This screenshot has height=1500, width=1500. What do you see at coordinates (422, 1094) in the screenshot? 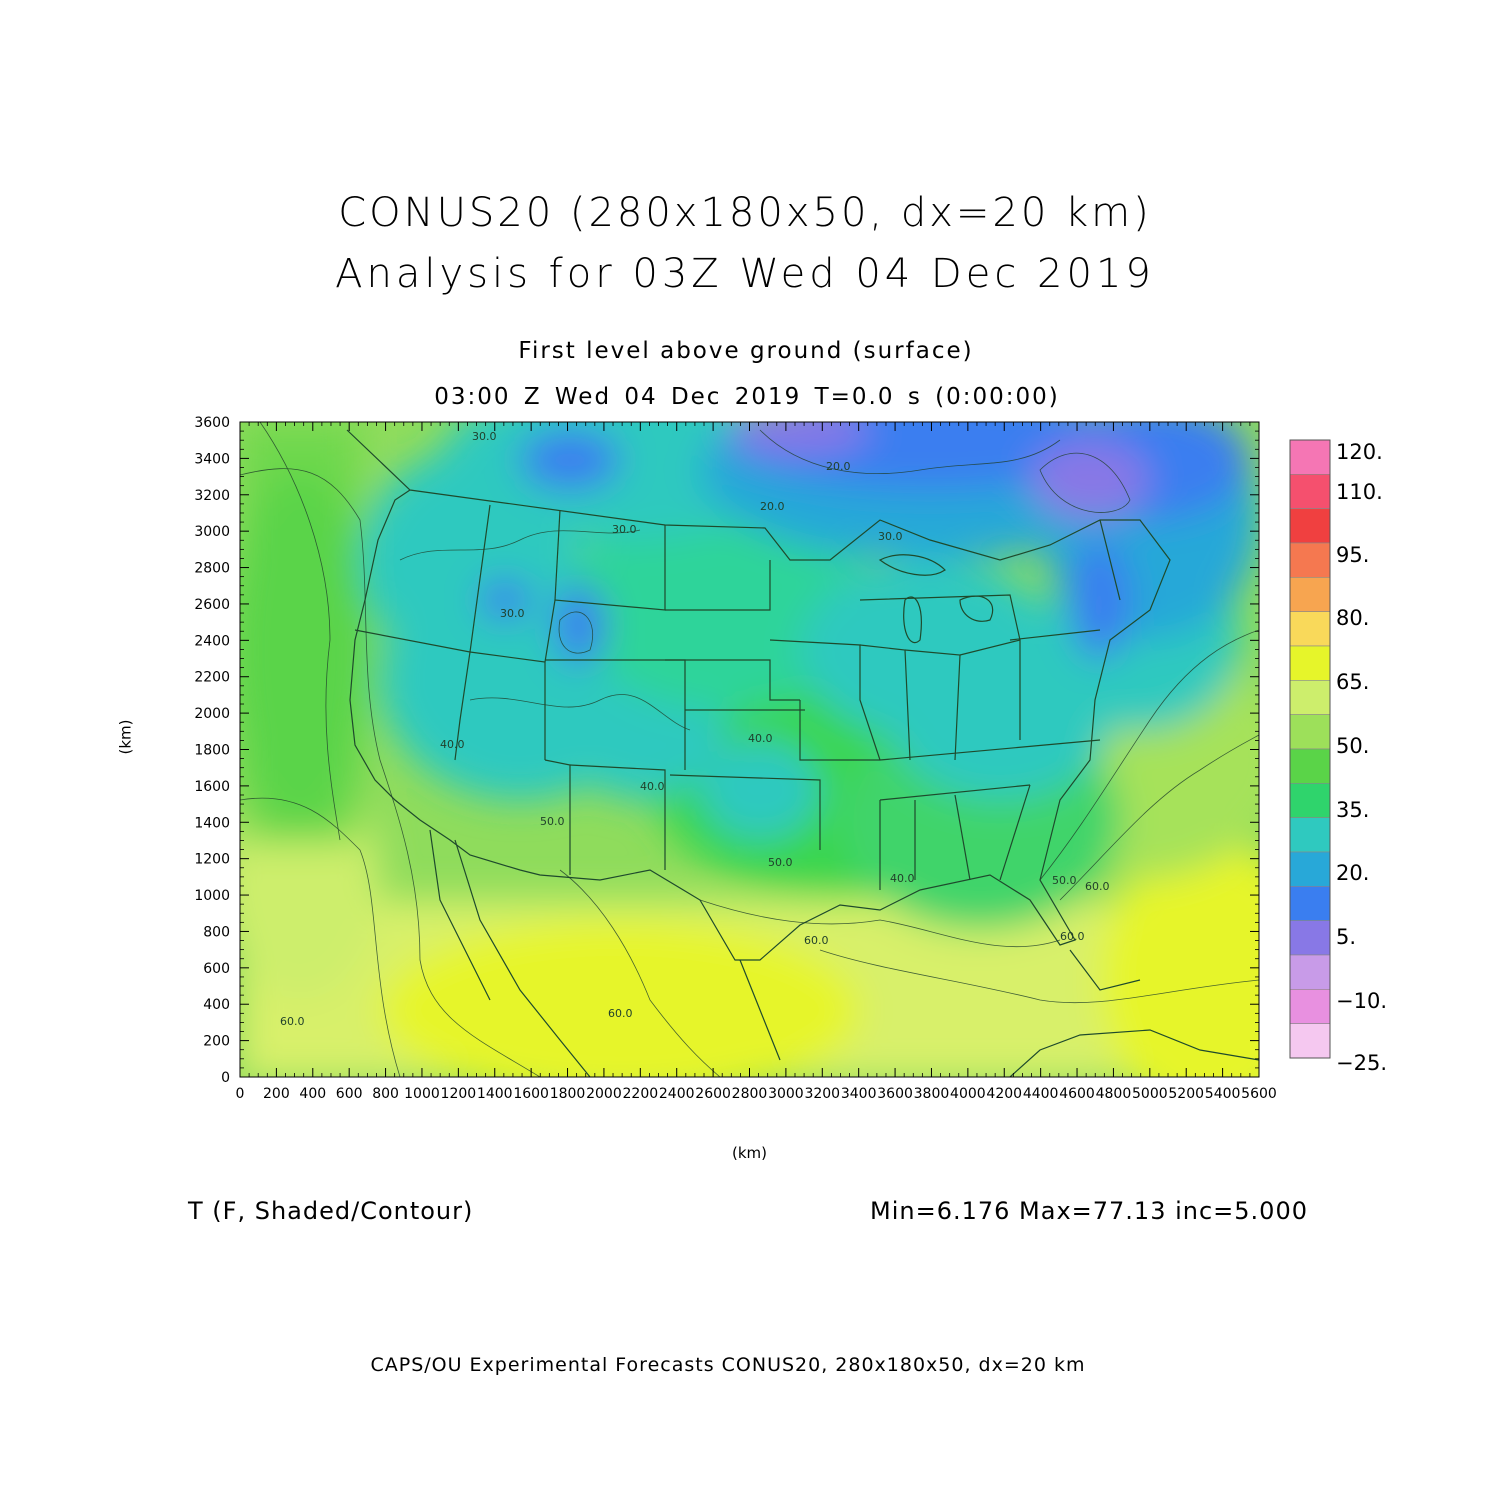
I see `x-tick-label: 1000` at bounding box center [422, 1094].